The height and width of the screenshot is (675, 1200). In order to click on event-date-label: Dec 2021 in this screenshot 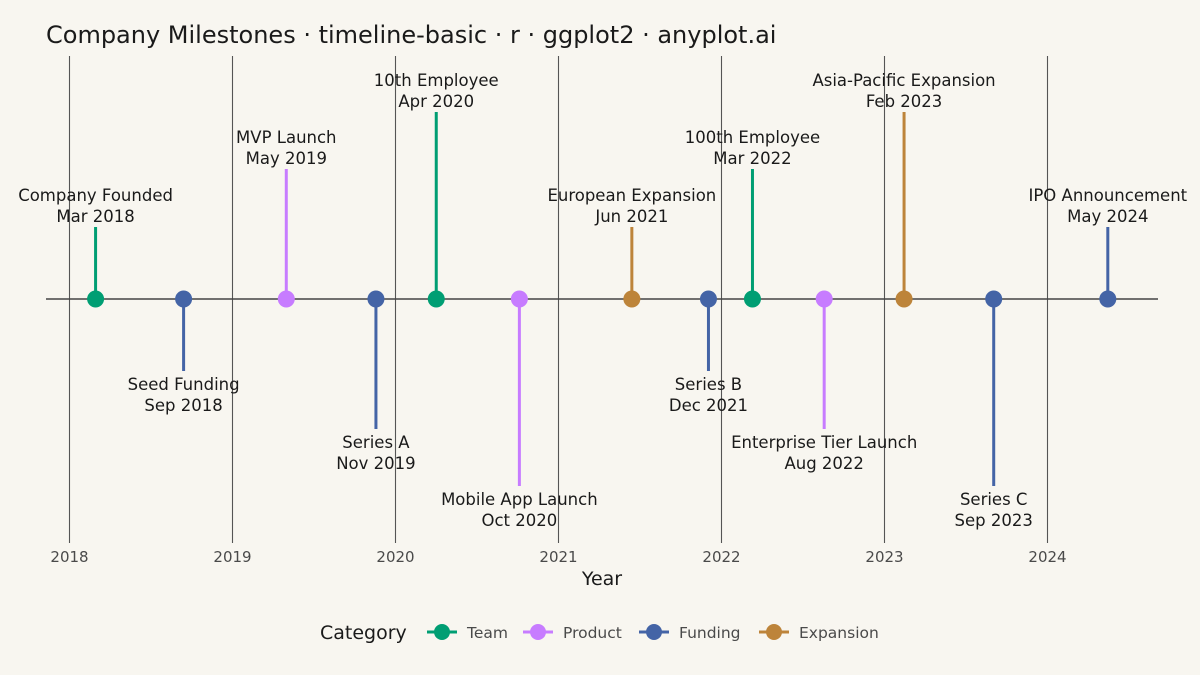, I will do `click(708, 405)`.